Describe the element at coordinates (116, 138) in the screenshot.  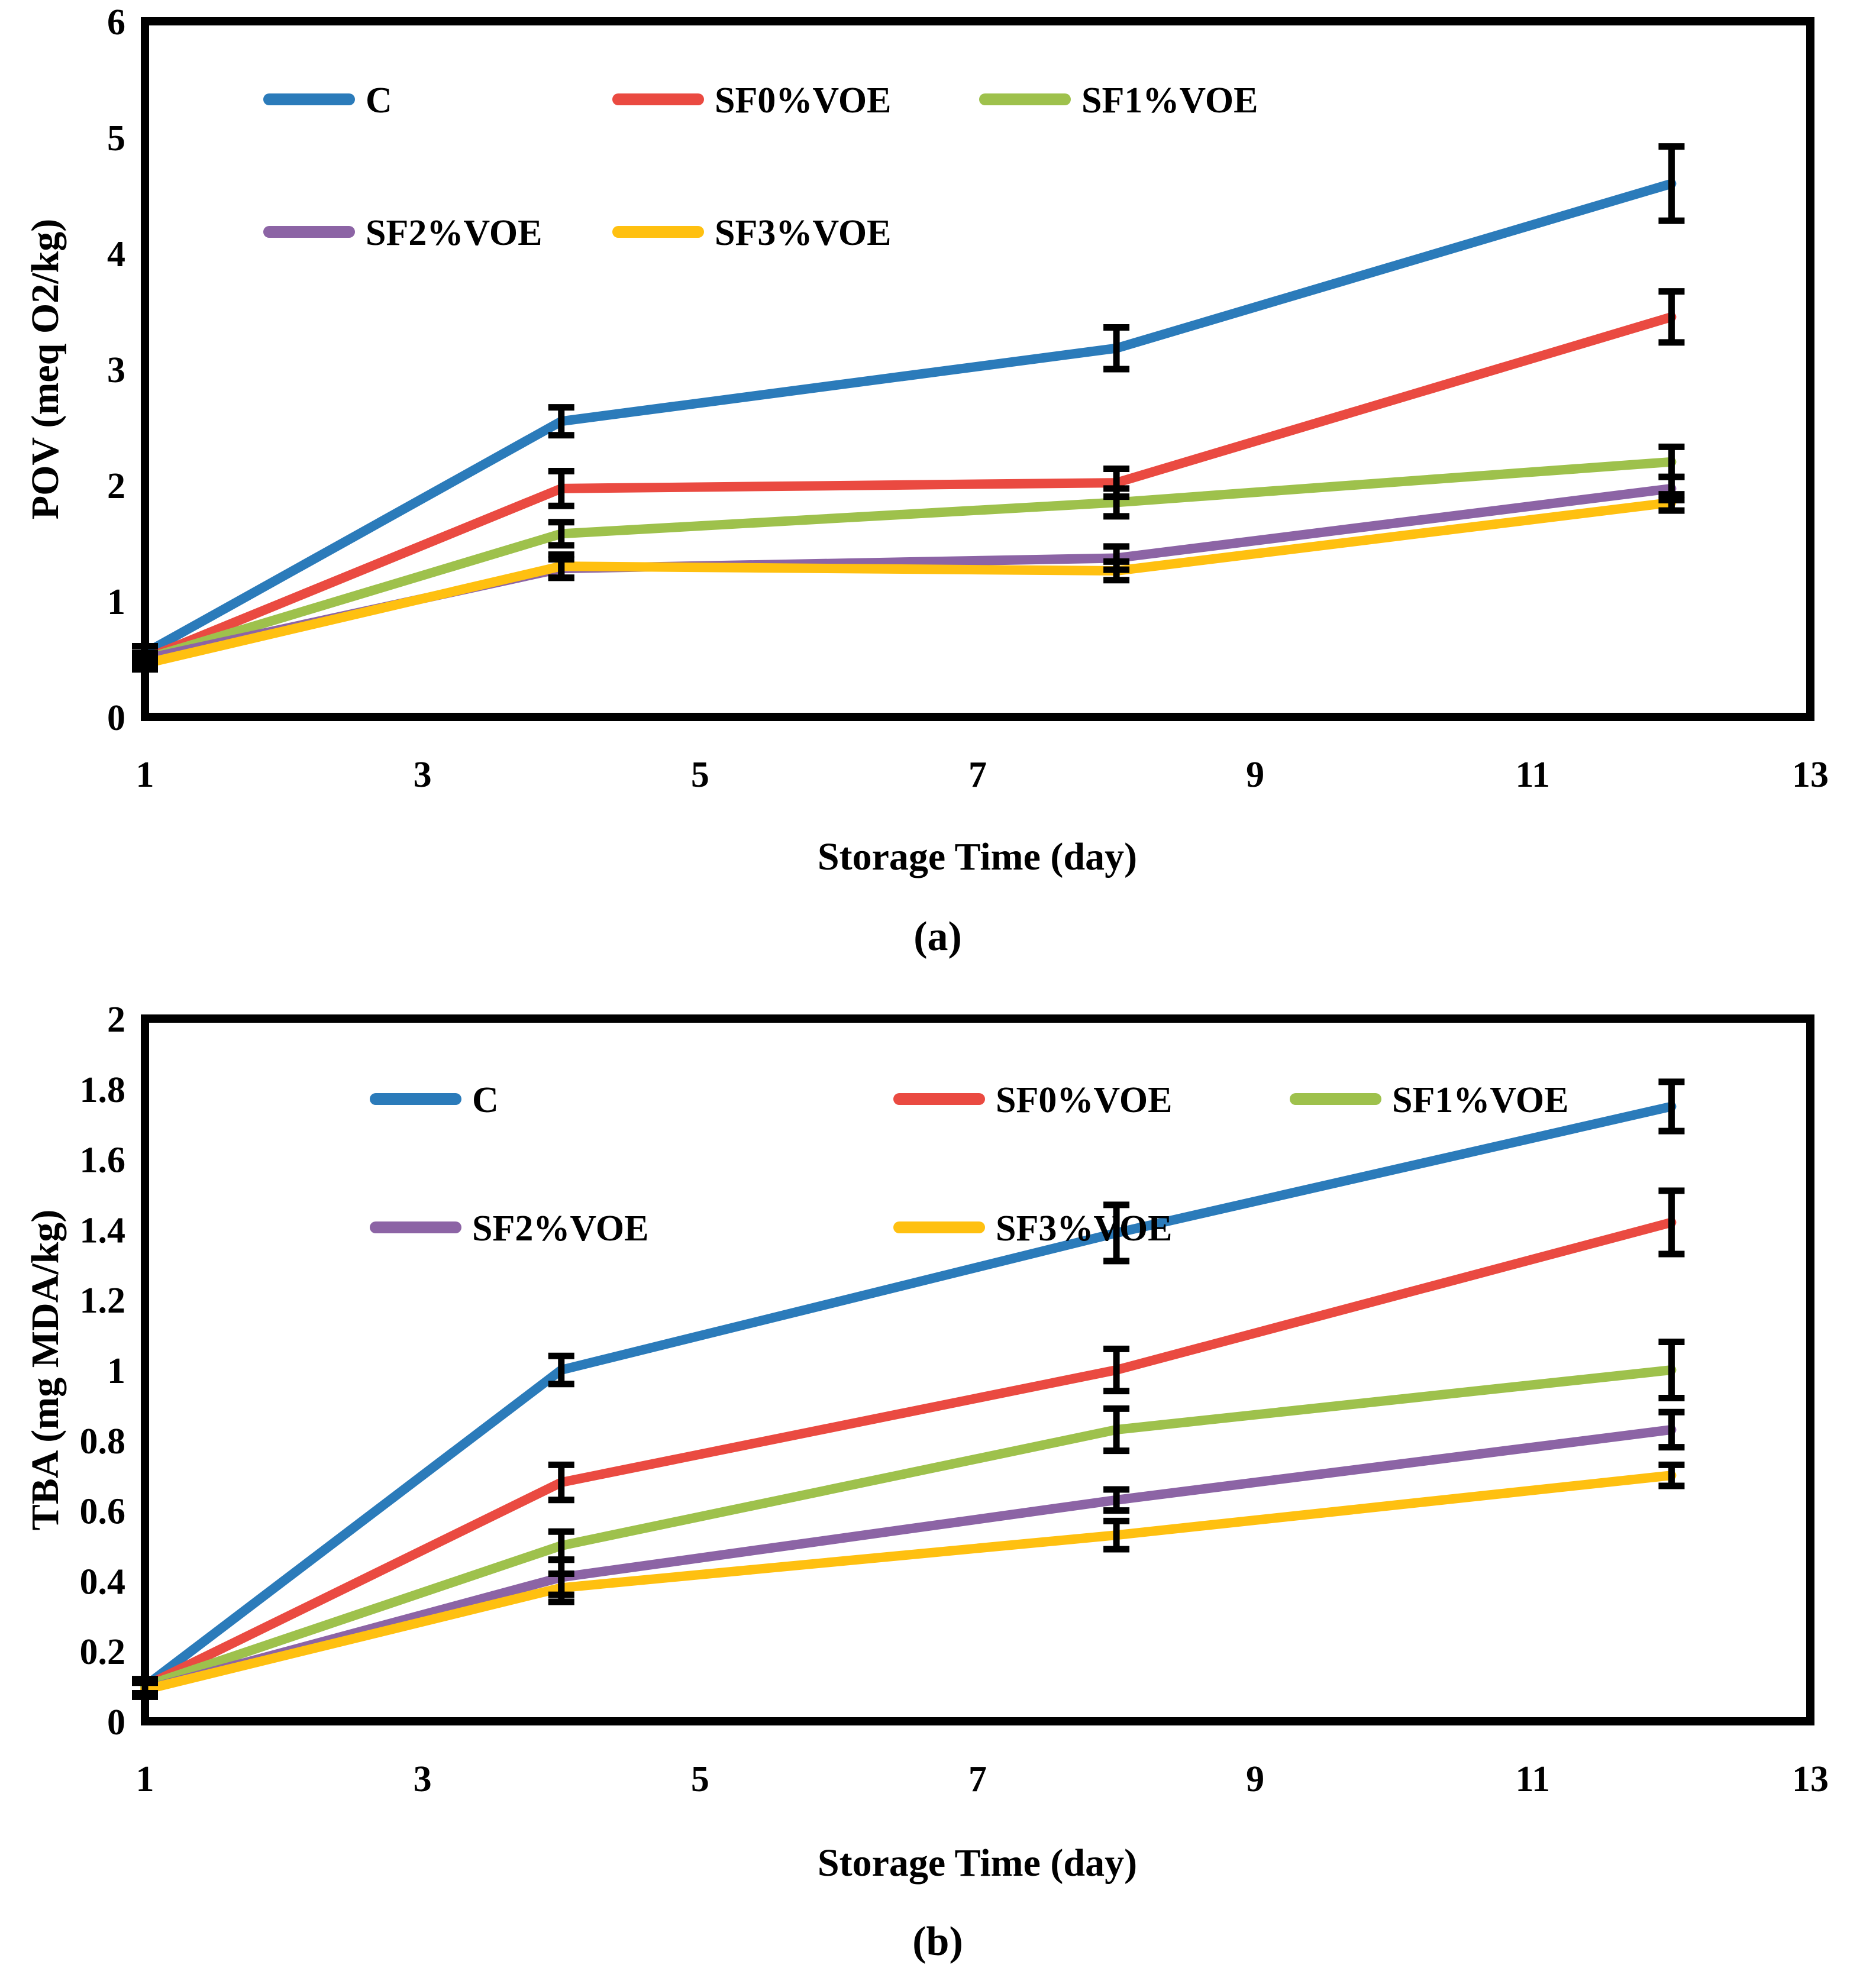
I see `y-tick-label: 5` at that location.